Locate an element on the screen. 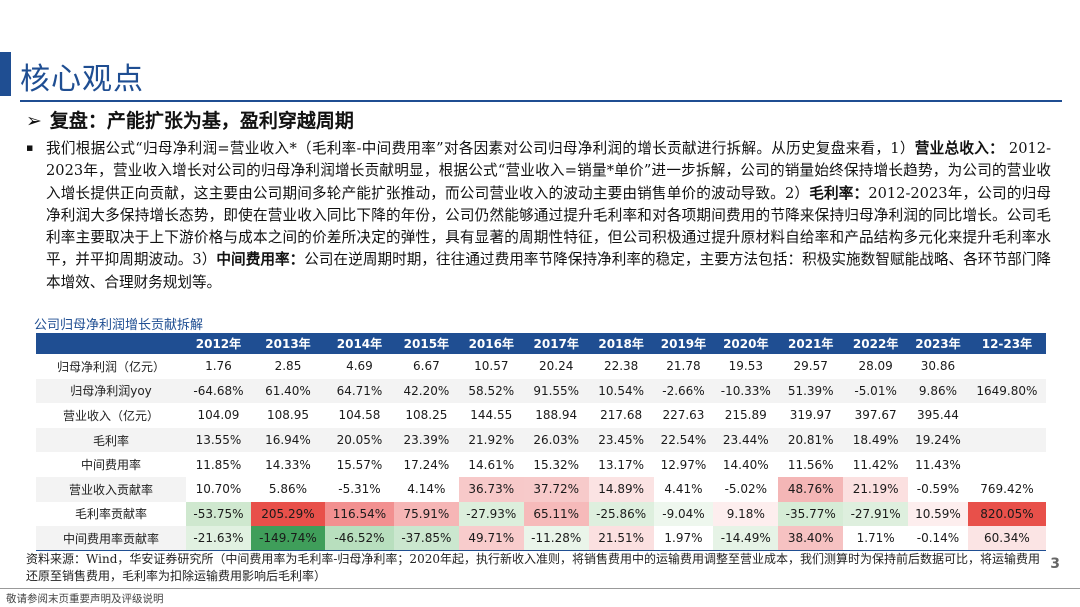 The image size is (1080, 607). table-cell: 49.71% is located at coordinates (491, 539).